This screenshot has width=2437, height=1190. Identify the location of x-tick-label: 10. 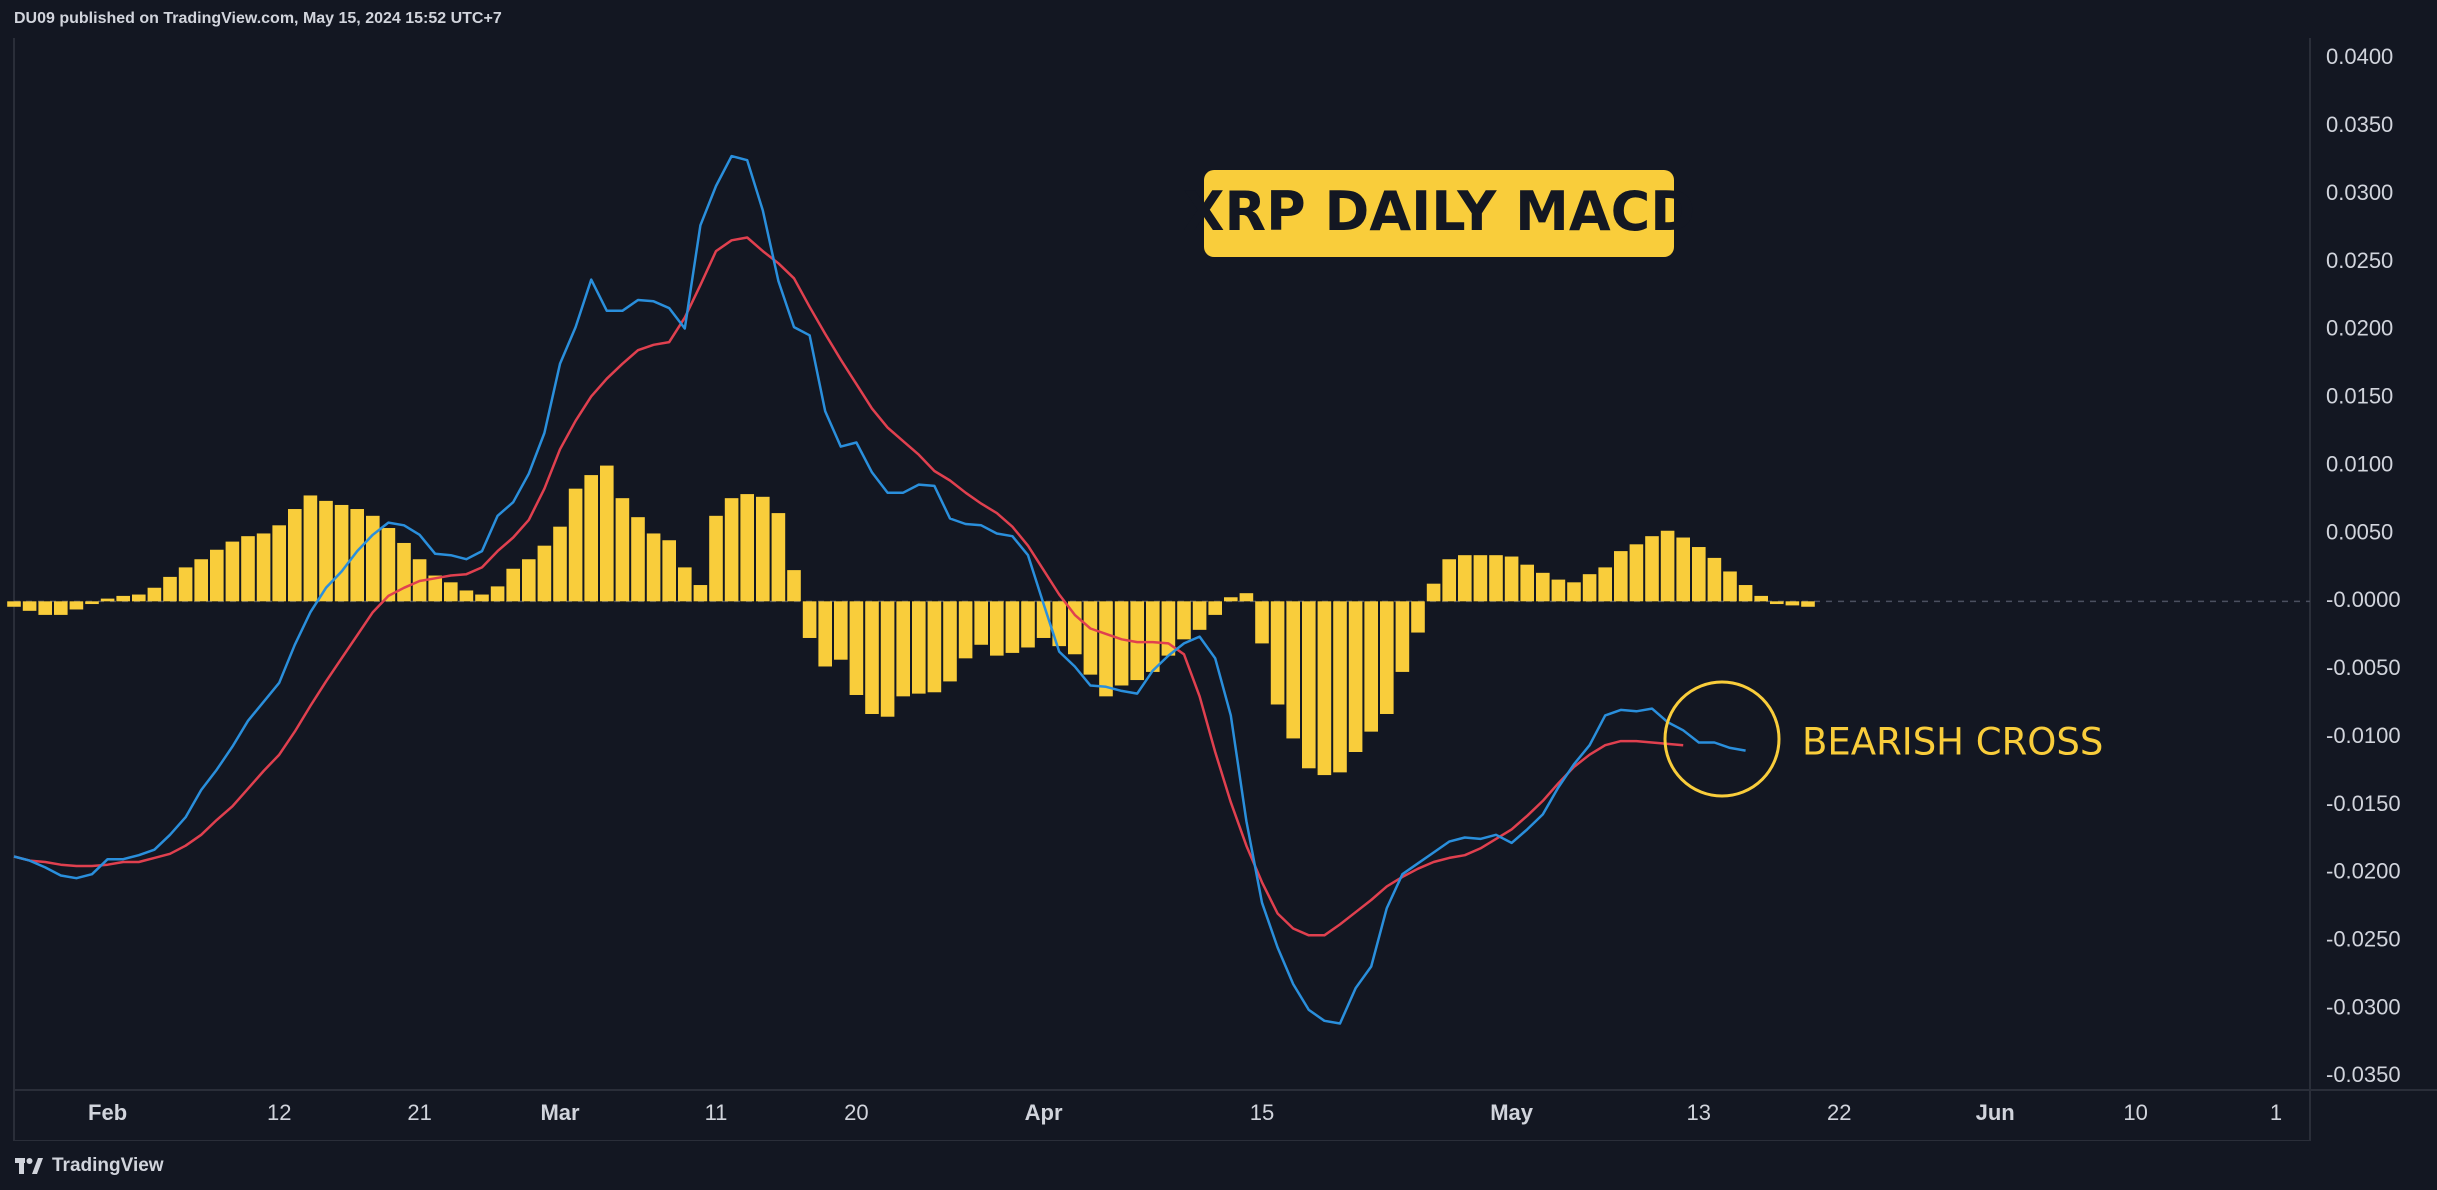
(2135, 1112).